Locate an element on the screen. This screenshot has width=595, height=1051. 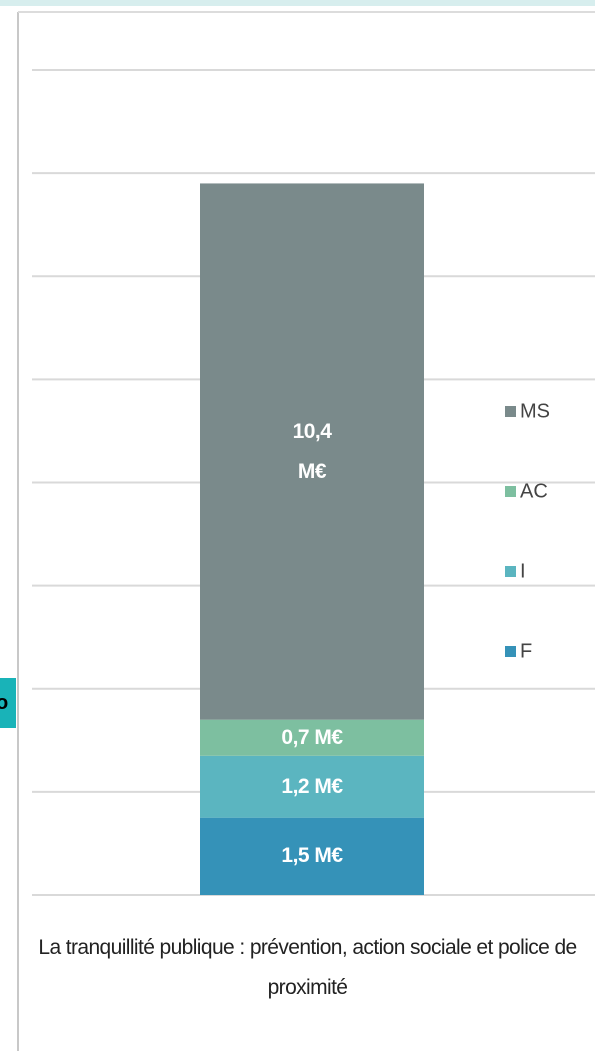
data-label: 1,5 M€ is located at coordinates (312, 856).